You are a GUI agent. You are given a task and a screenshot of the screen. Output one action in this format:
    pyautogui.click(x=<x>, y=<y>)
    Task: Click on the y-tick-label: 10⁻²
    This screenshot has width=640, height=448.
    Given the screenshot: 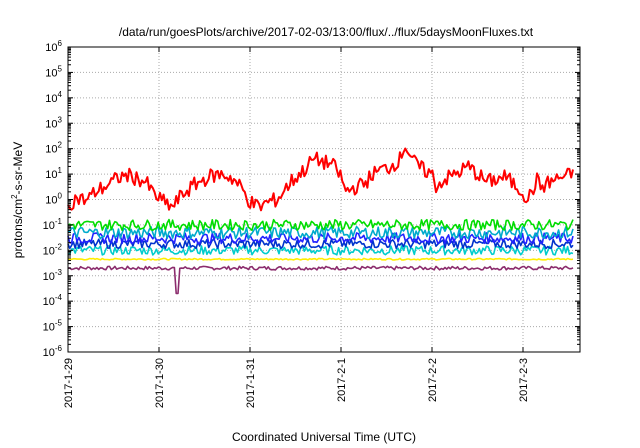 What is the action you would take?
    pyautogui.click(x=53, y=249)
    